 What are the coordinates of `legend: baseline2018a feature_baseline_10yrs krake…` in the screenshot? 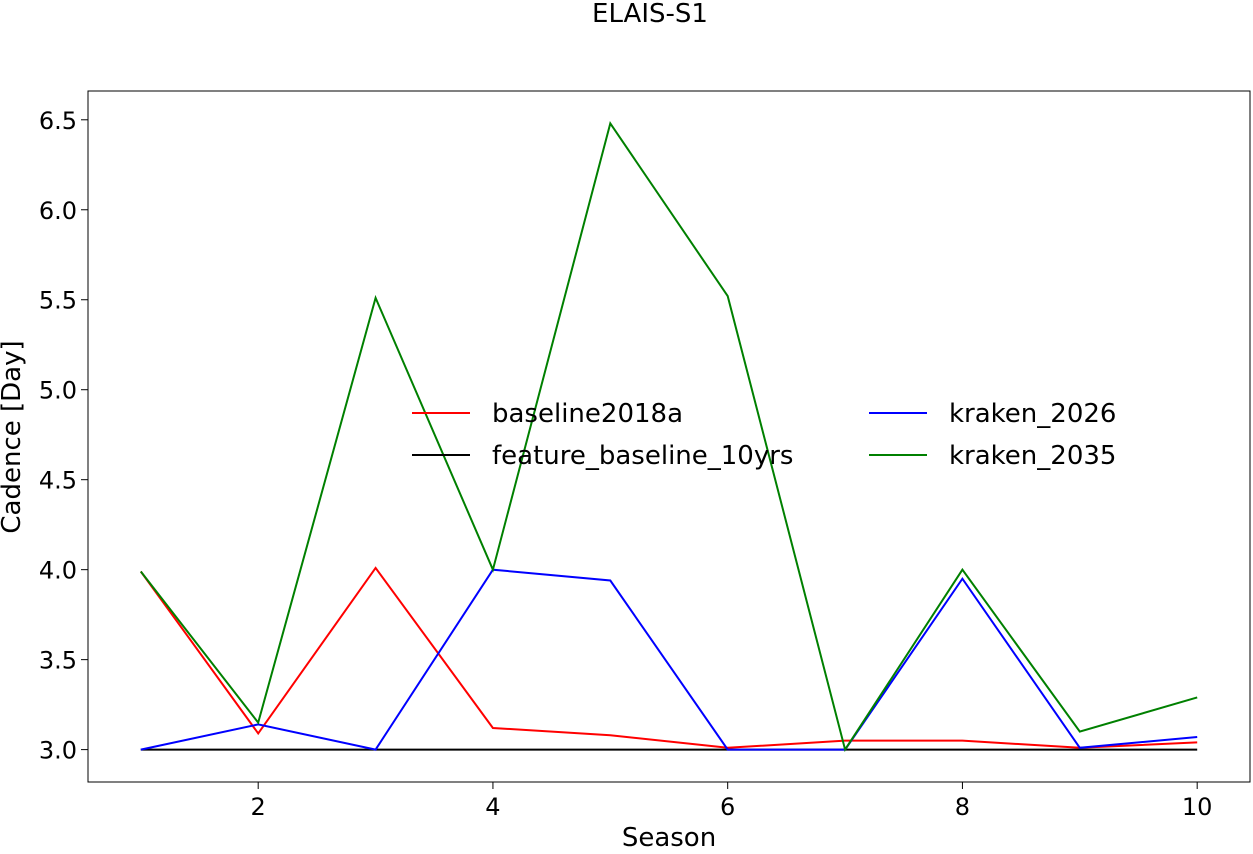 It's located at (764, 435).